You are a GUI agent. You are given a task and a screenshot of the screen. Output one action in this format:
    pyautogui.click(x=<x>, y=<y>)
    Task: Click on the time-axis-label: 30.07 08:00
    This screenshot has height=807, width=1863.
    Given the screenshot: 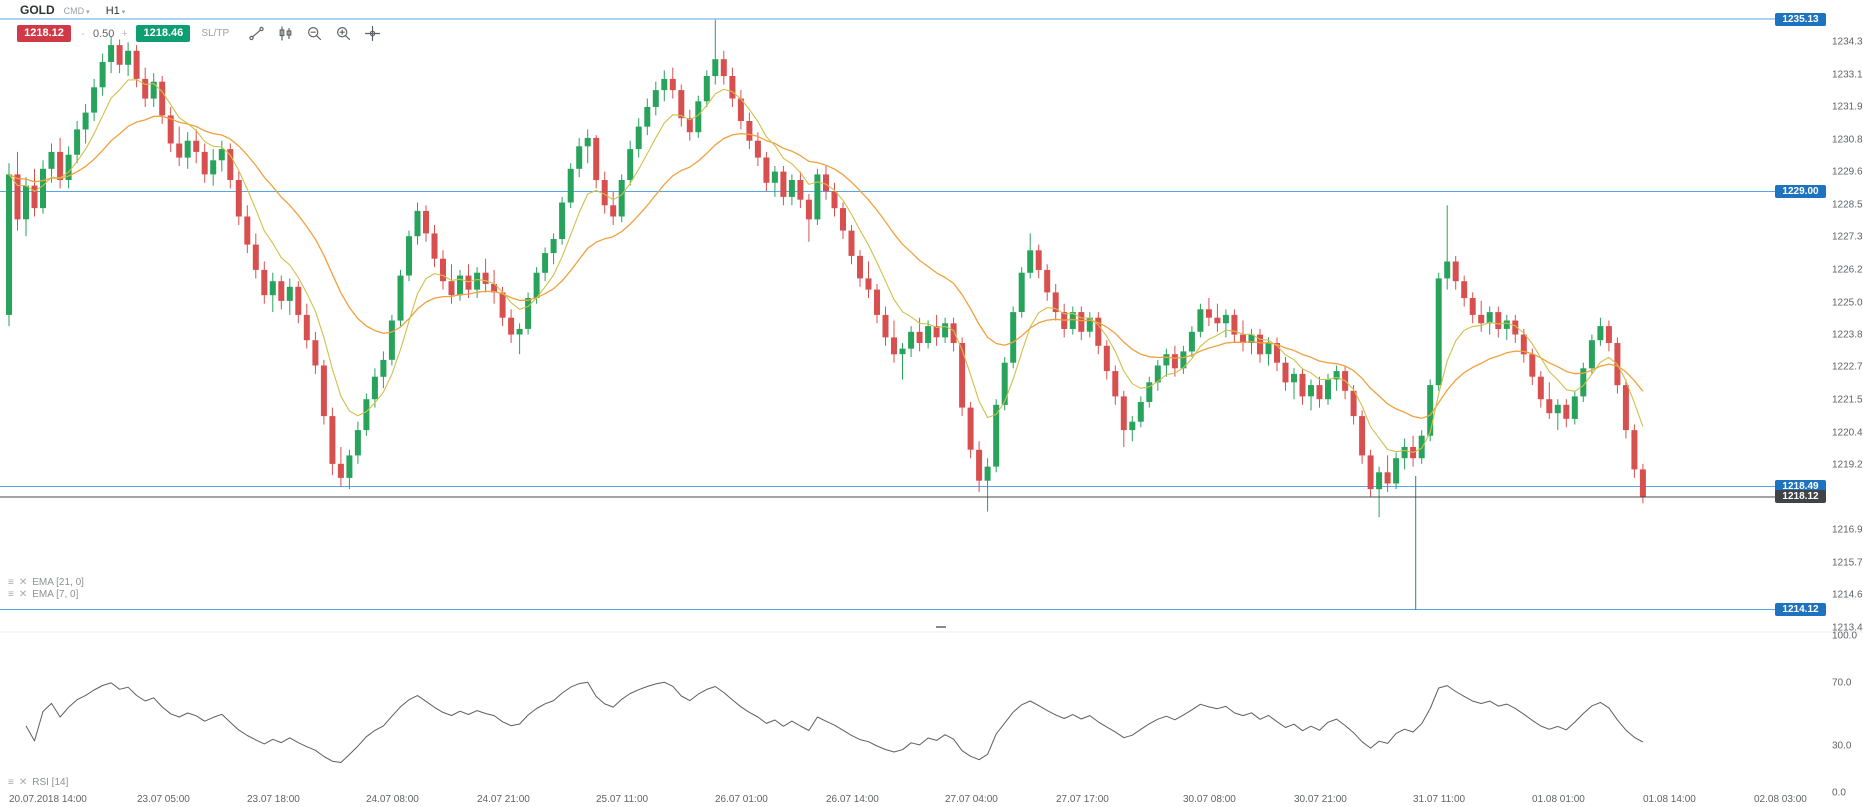 What is the action you would take?
    pyautogui.click(x=1209, y=799)
    